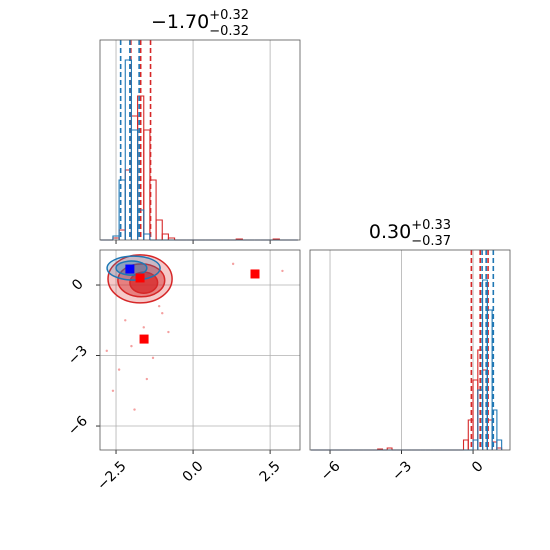 This screenshot has height=550, width=550. What do you see at coordinates (111, 475) in the screenshot?
I see `x-tick-label: −2.5` at bounding box center [111, 475].